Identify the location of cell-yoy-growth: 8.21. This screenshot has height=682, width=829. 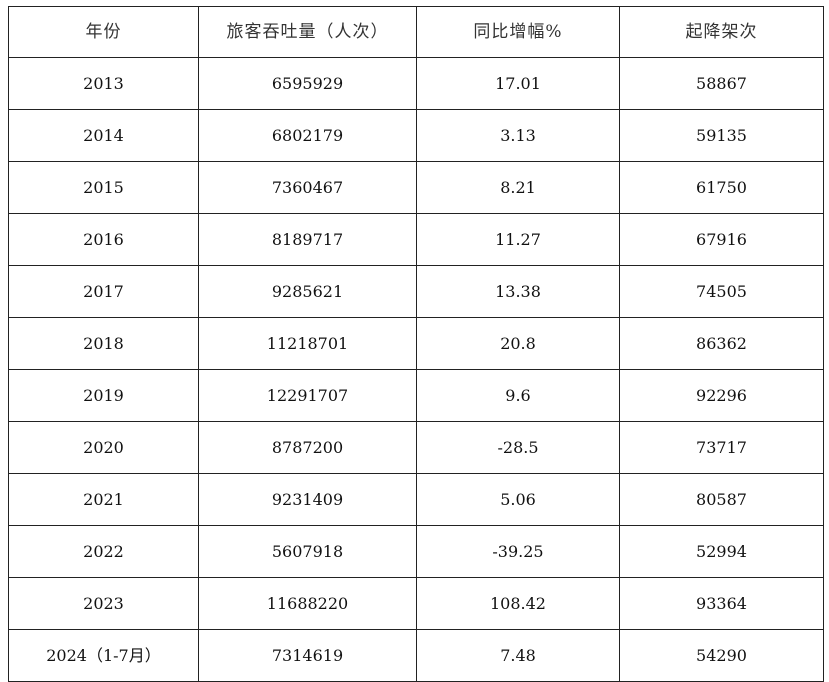
(518, 187).